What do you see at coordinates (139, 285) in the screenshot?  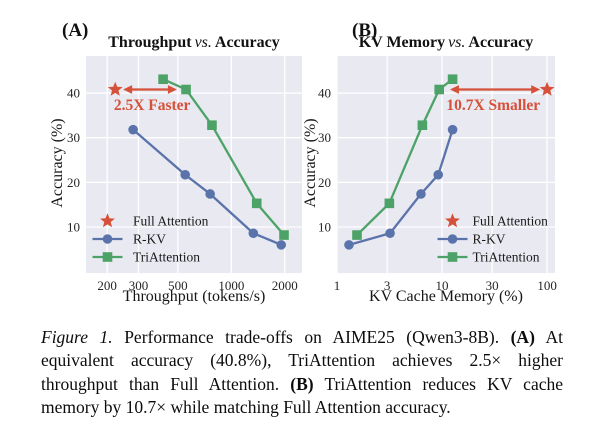 I see `x-tick-label: 300` at bounding box center [139, 285].